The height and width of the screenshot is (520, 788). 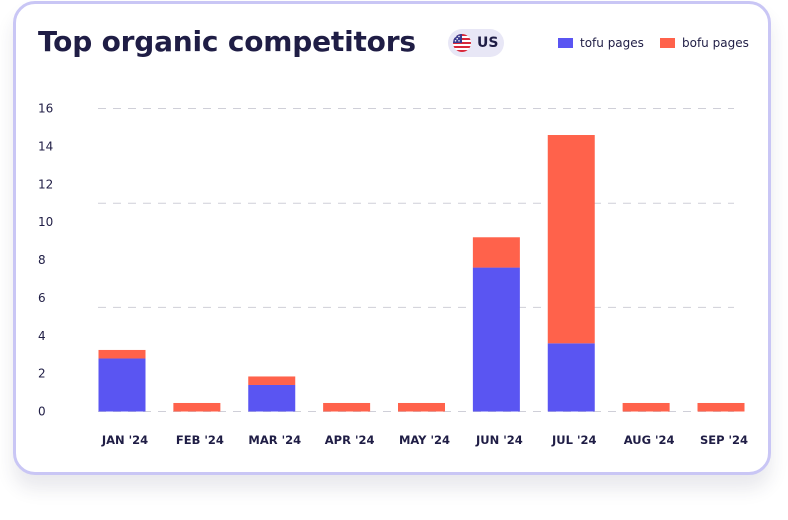 I want to click on region-label: US, so click(x=488, y=43).